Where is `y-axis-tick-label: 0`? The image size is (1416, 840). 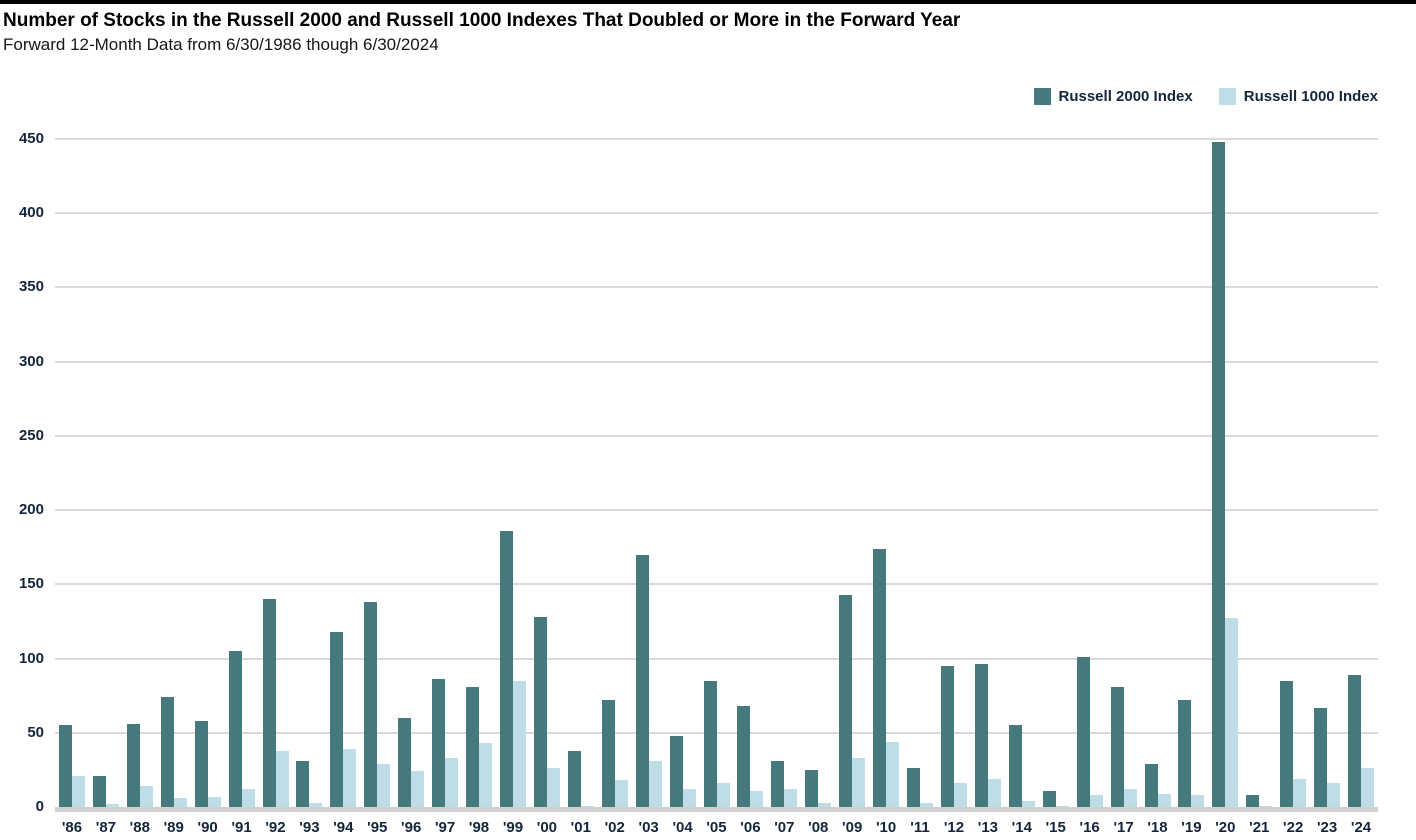
y-axis-tick-label: 0 is located at coordinates (39, 806).